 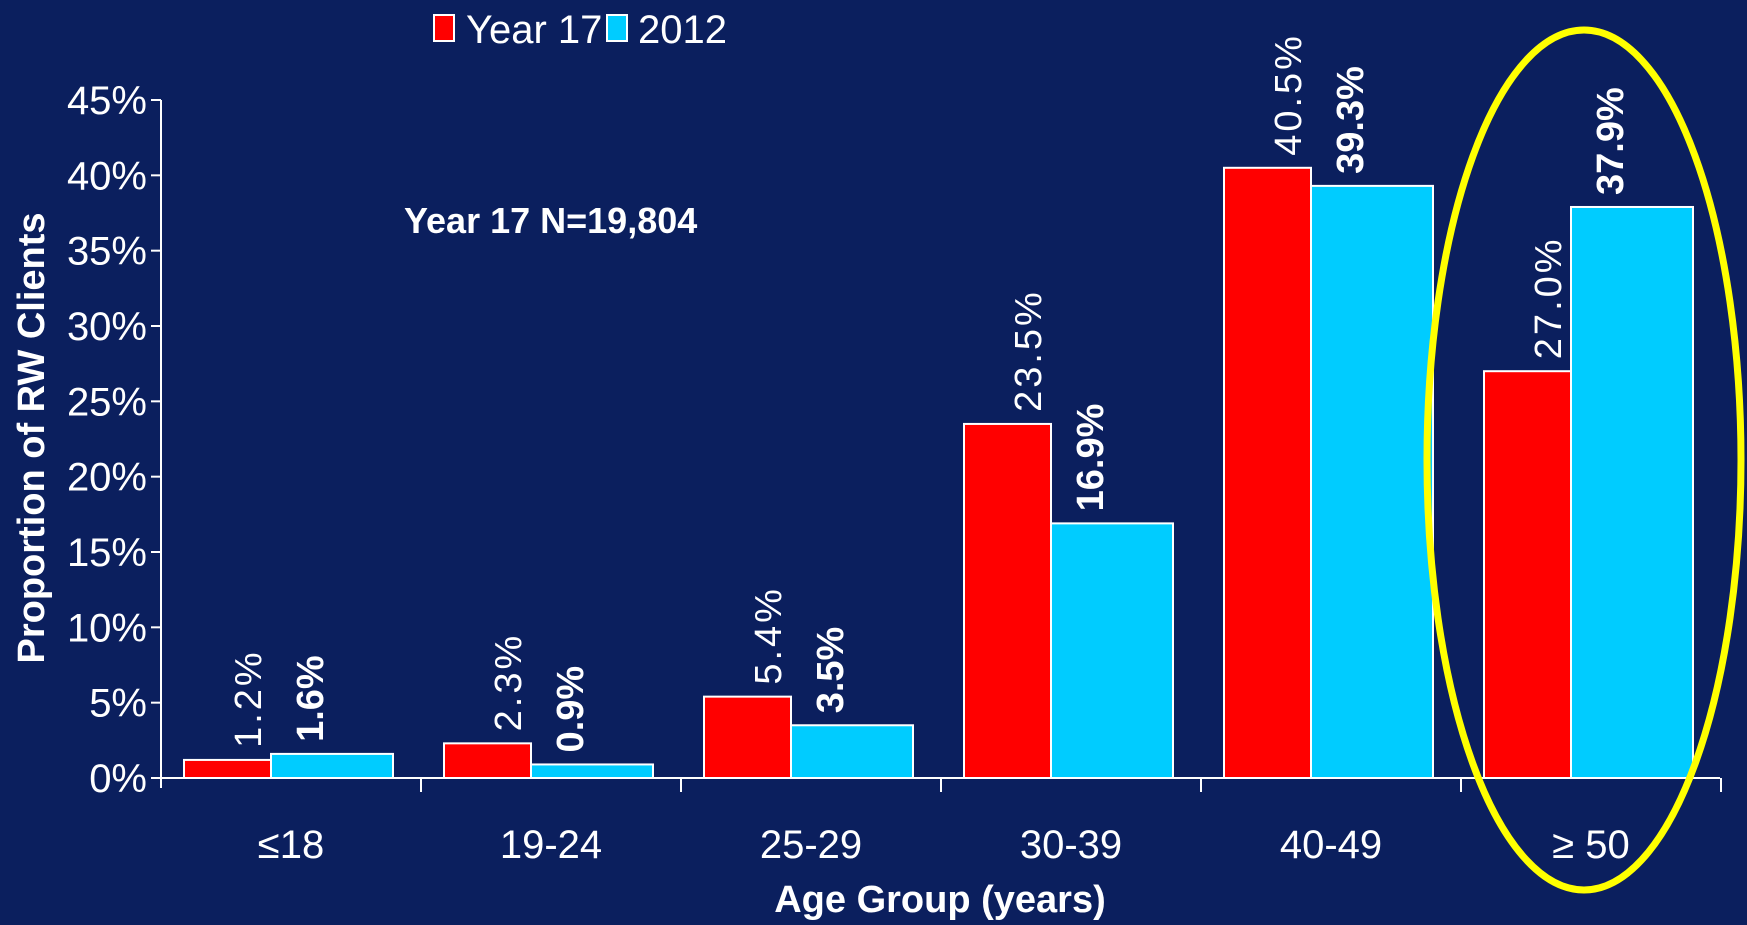 I want to click on data-label-series-1: 39.3%, so click(x=1351, y=120).